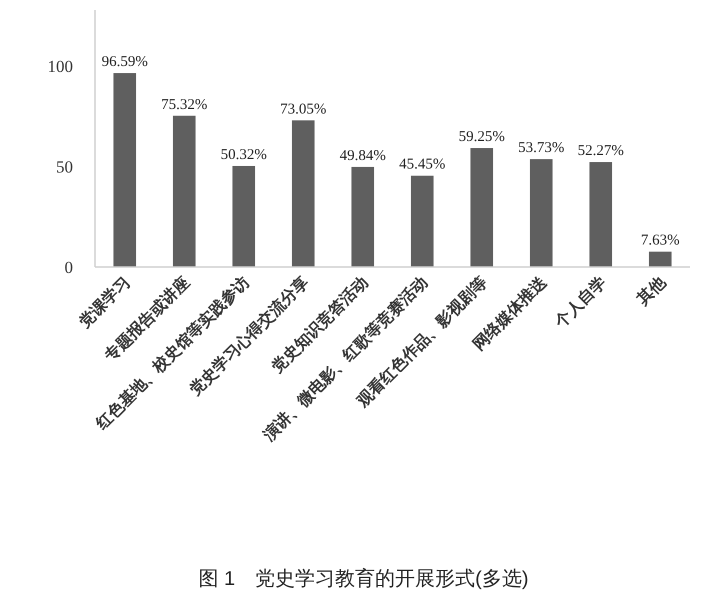 This screenshot has width=727, height=603. I want to click on x-tick-label: 个人自学, so click(580, 302).